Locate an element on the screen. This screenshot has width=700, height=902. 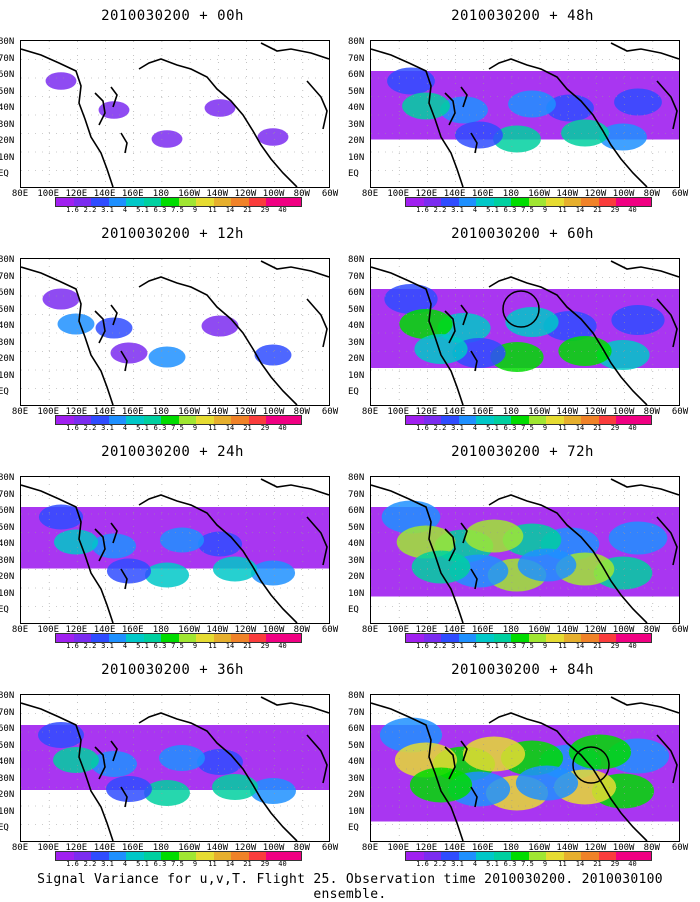
lat-label: 70N is located at coordinates (7, 712).